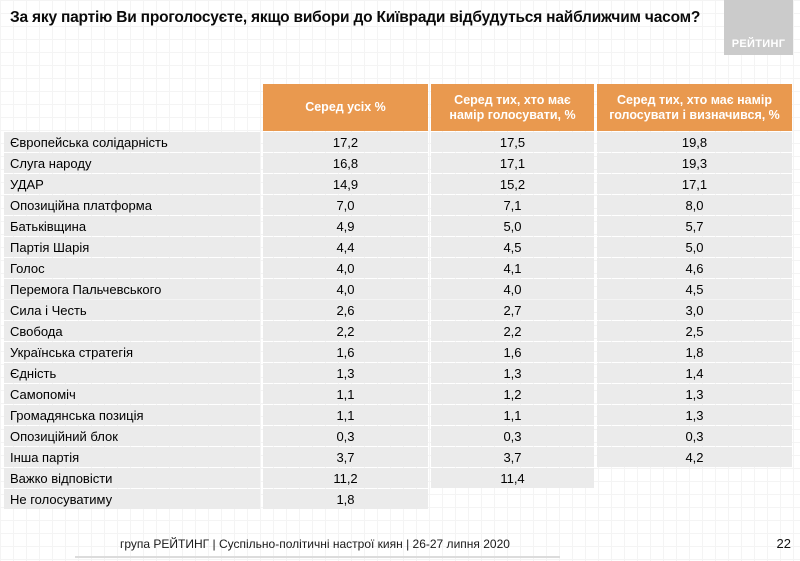 Image resolution: width=800 pixels, height=561 pixels. What do you see at coordinates (132, 142) in the screenshot?
I see `party-name-cell: Європейська солідарність` at bounding box center [132, 142].